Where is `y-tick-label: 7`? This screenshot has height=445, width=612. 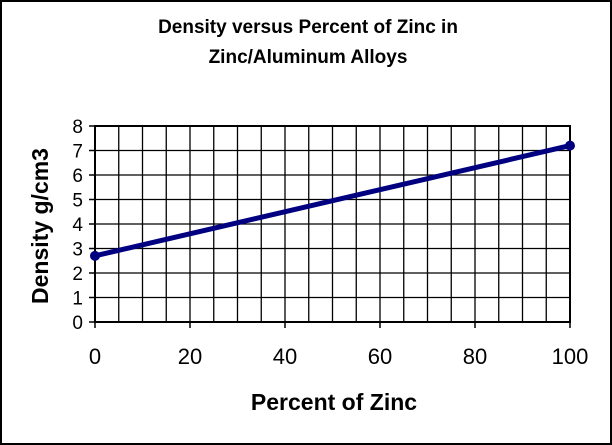 y-tick-label: 7 is located at coordinates (77, 152).